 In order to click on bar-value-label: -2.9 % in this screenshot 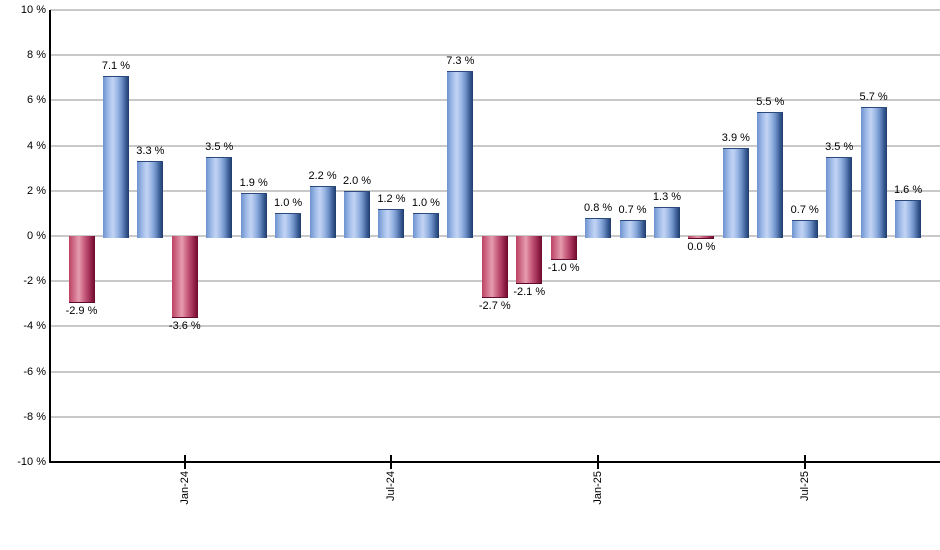, I will do `click(81, 310)`.